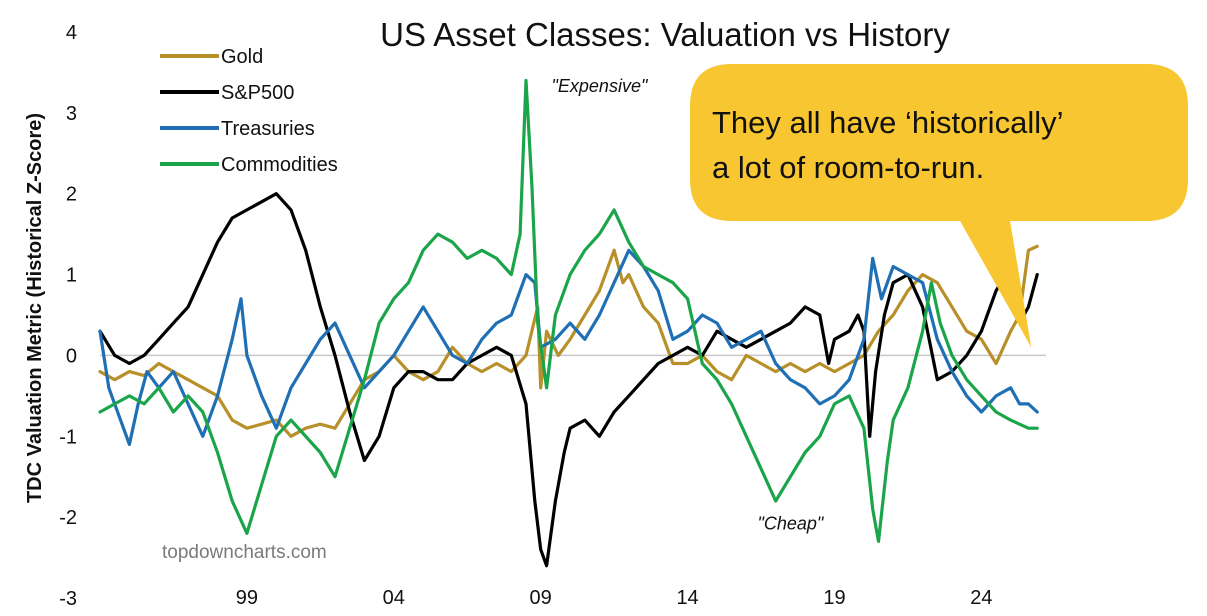 This screenshot has height=616, width=1207. Describe the element at coordinates (71, 33) in the screenshot. I see `y-tick-label: 4` at that location.